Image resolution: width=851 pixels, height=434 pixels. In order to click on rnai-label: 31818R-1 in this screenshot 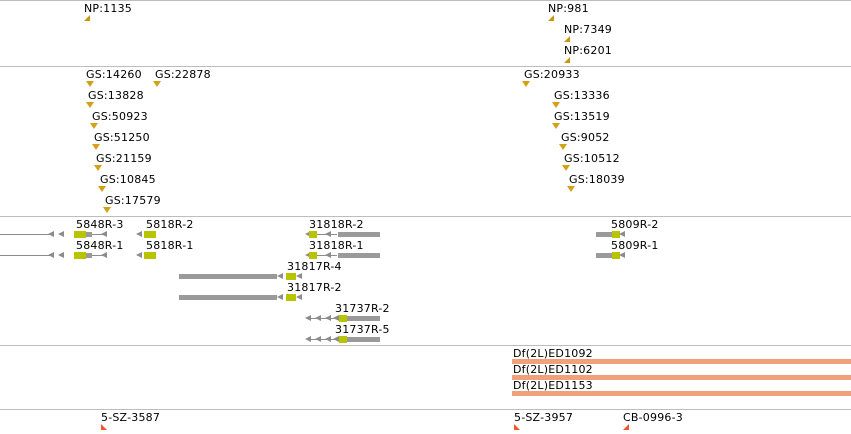, I will do `click(336, 245)`.